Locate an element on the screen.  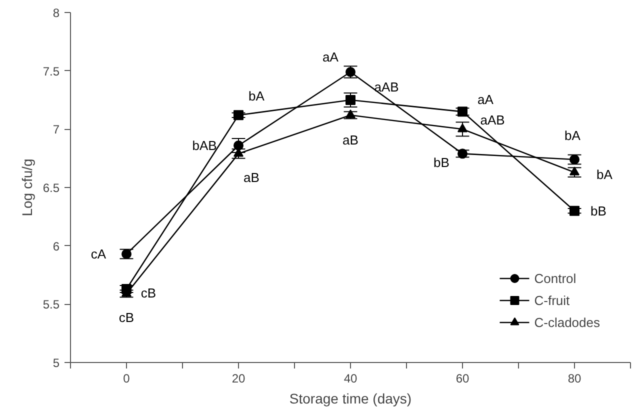
y-tick-label: 5 is located at coordinates (56, 363).